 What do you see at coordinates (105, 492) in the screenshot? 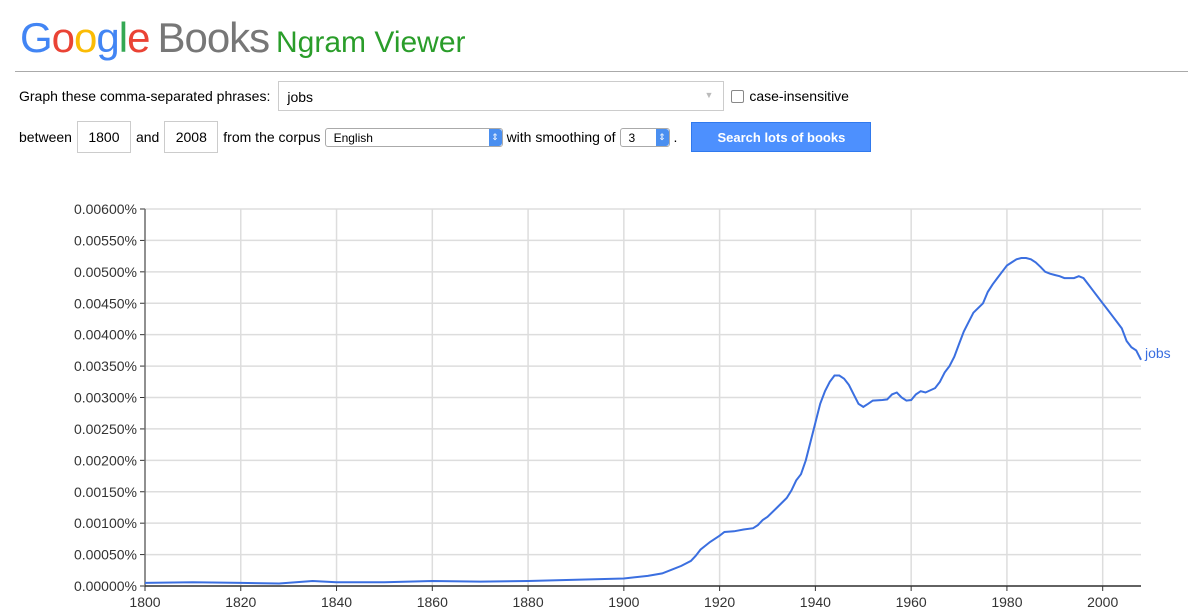
I see `y-tick-label: 0.00150%` at bounding box center [105, 492].